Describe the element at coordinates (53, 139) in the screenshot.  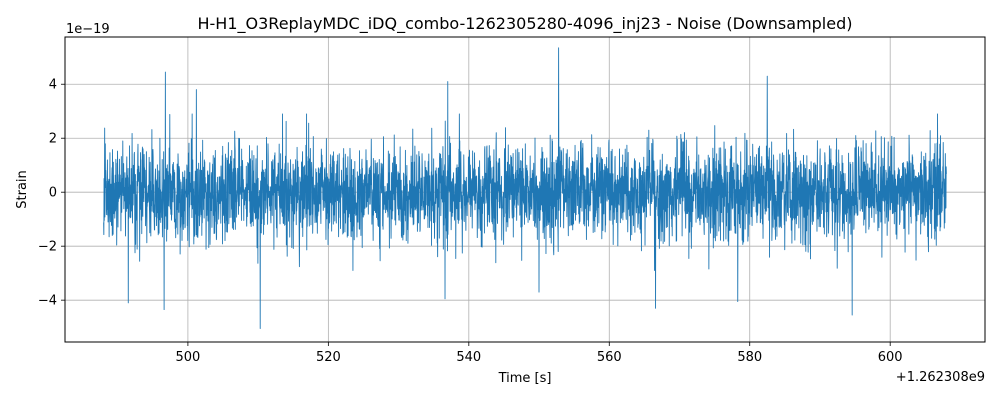
I see `y-tick-label: 2` at that location.